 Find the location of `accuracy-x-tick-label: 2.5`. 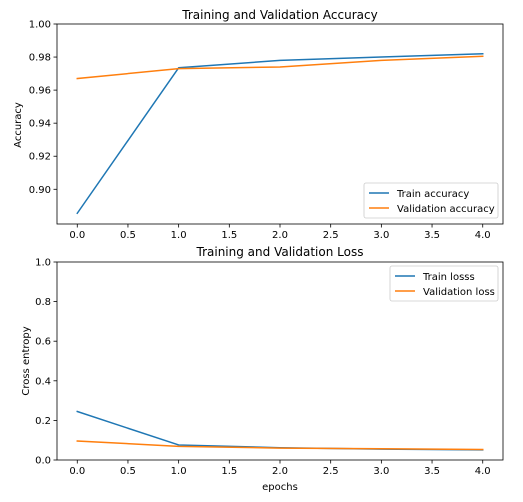

accuracy-x-tick-label: 2.5 is located at coordinates (331, 235).